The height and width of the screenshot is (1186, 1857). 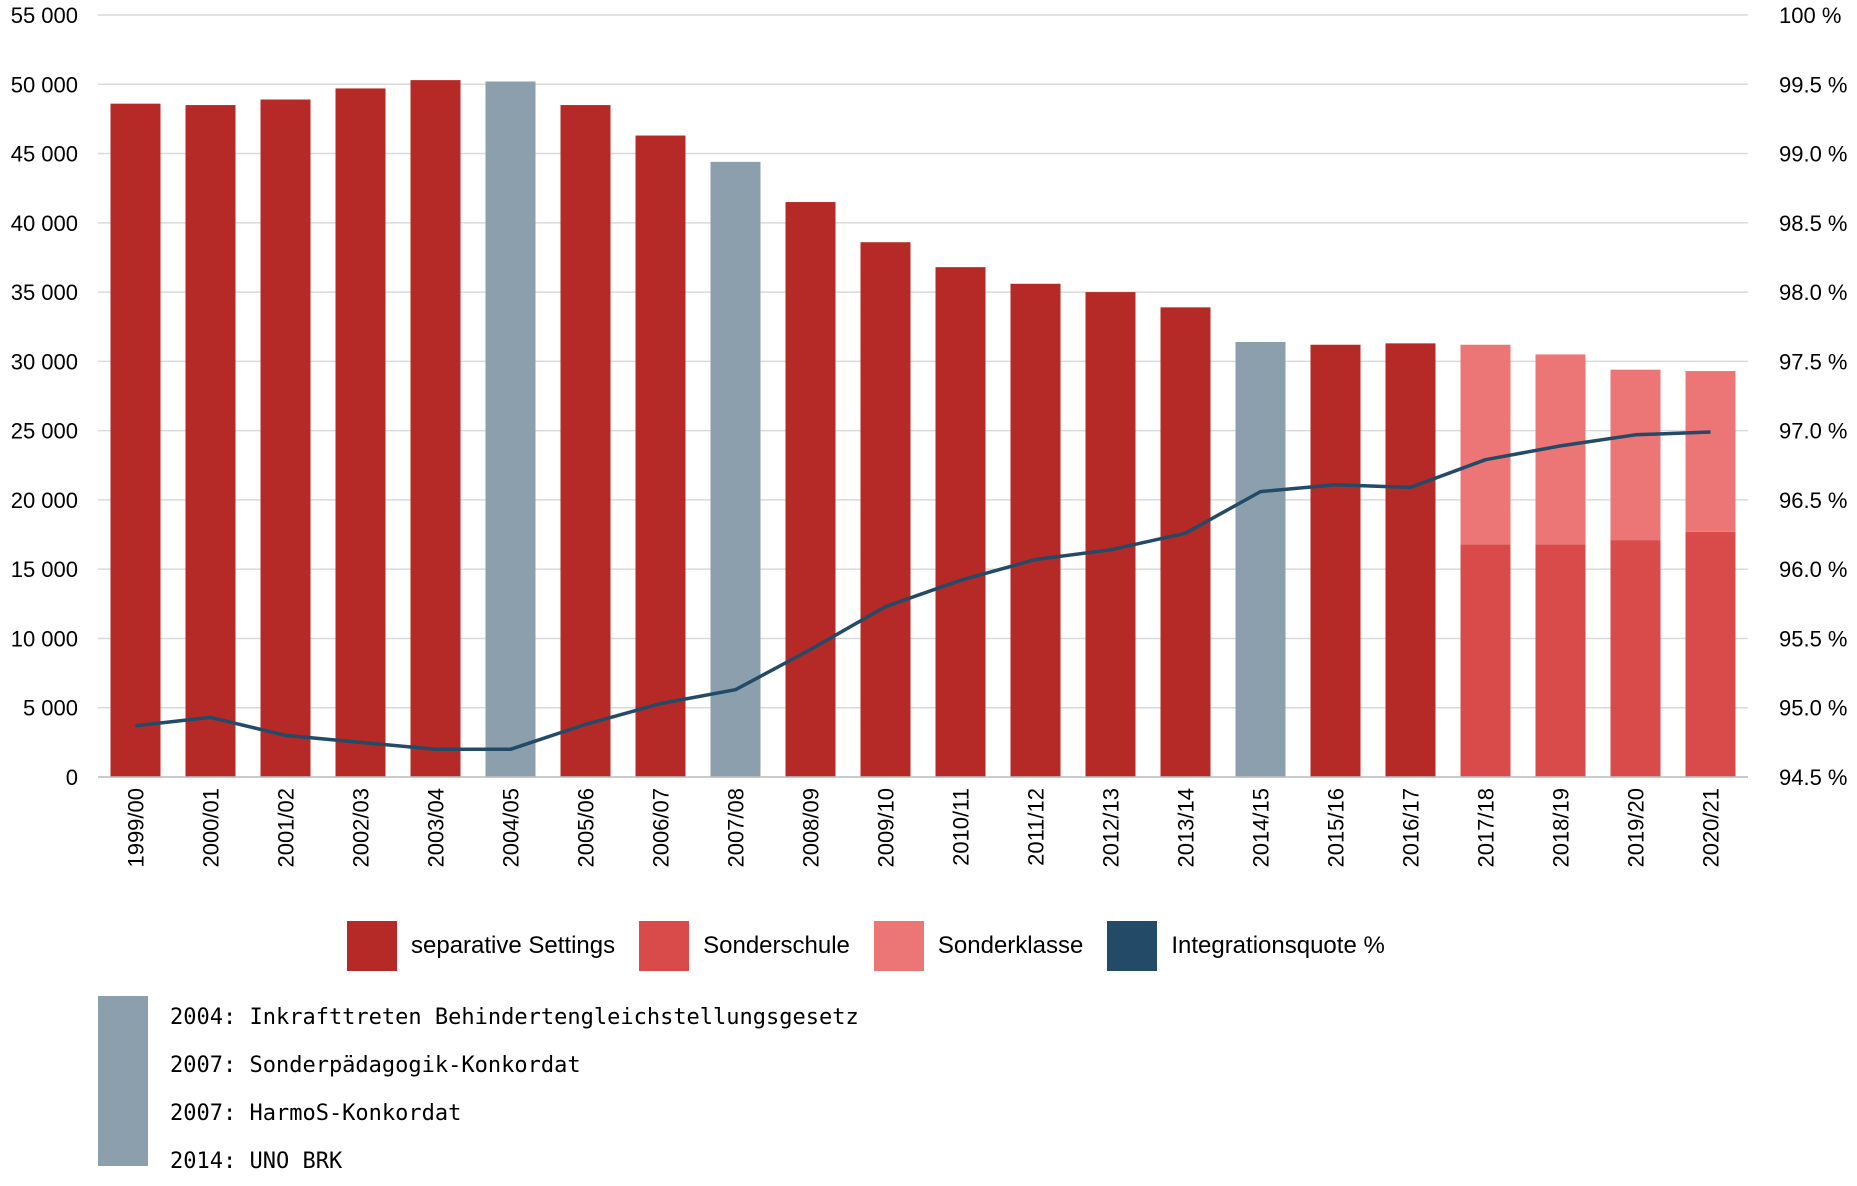 What do you see at coordinates (136, 828) in the screenshot?
I see `x-tick-label: 1999/00` at bounding box center [136, 828].